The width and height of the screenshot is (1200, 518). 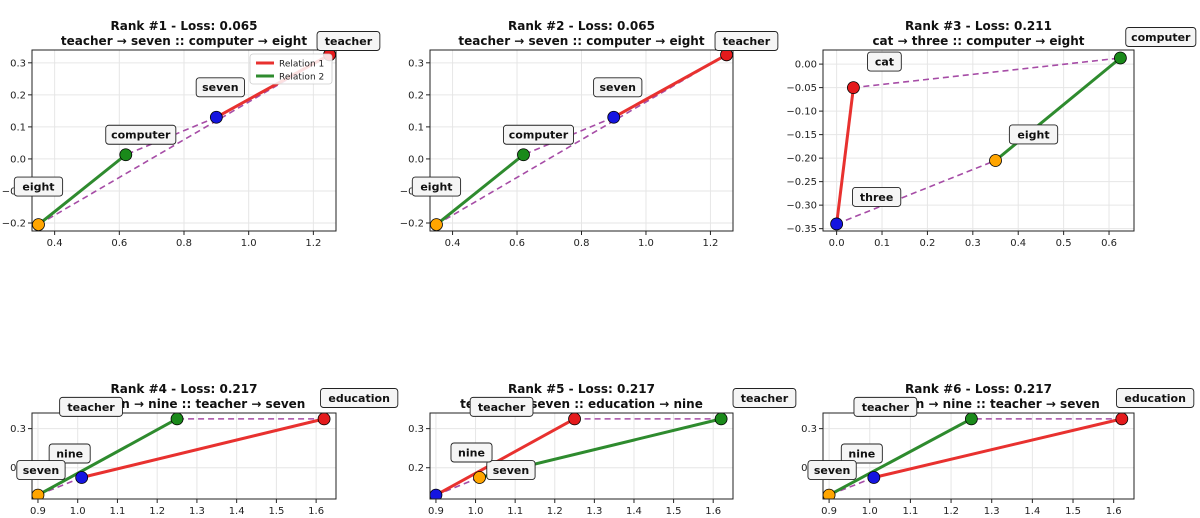 What do you see at coordinates (14, 191) in the screenshot?
I see `y-tick-label: −0.1` at bounding box center [14, 191].